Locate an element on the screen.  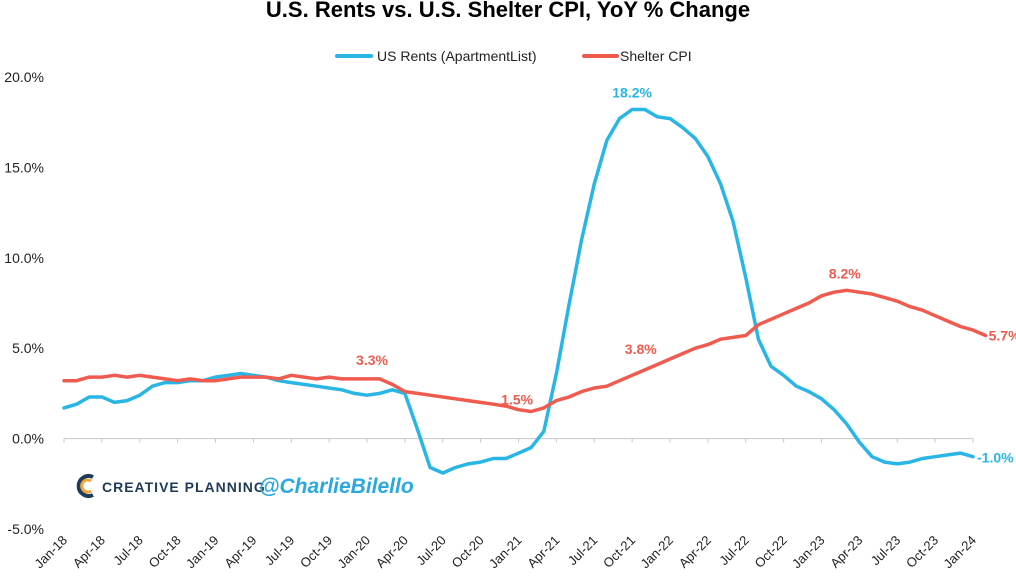
y-tick-label: 20.0% is located at coordinates (24, 77).